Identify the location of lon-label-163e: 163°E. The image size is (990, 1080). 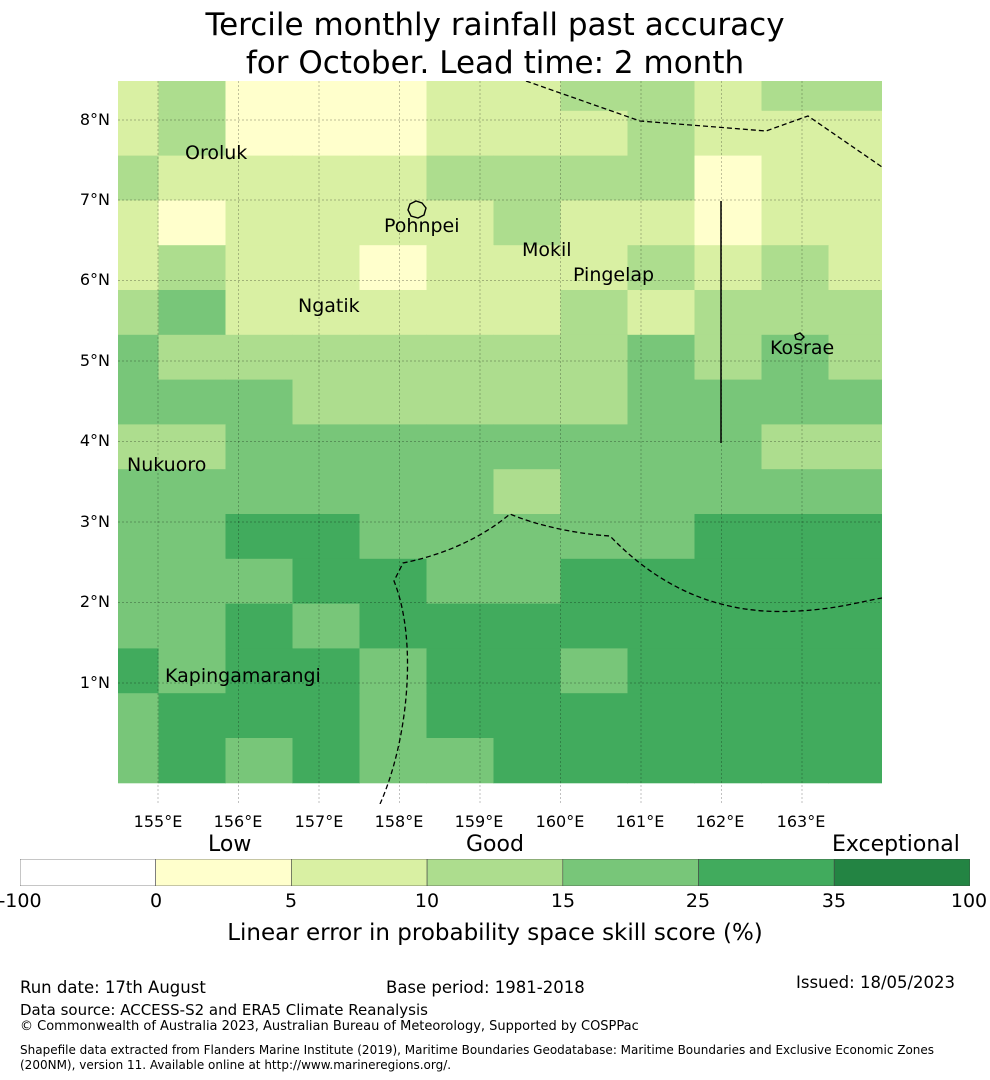
(801, 821).